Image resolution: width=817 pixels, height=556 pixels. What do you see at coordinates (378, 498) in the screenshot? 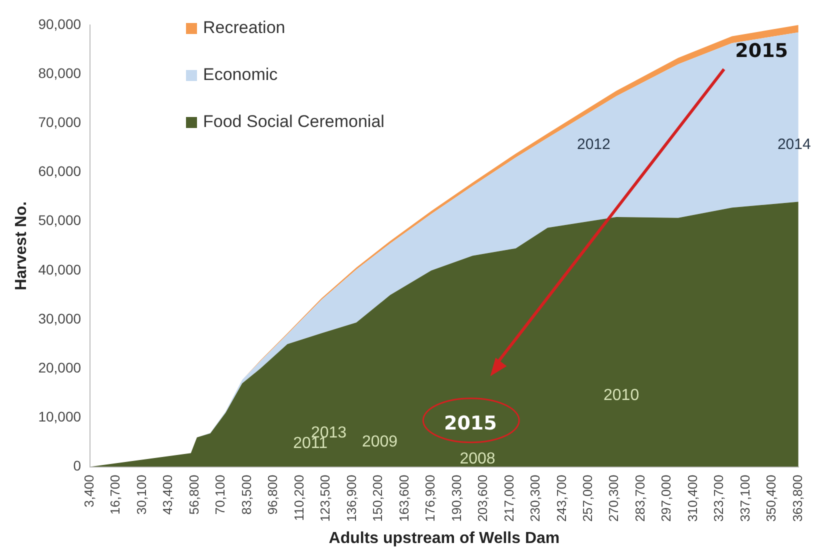
I see `x-tick-label: 150,200` at bounding box center [378, 498].